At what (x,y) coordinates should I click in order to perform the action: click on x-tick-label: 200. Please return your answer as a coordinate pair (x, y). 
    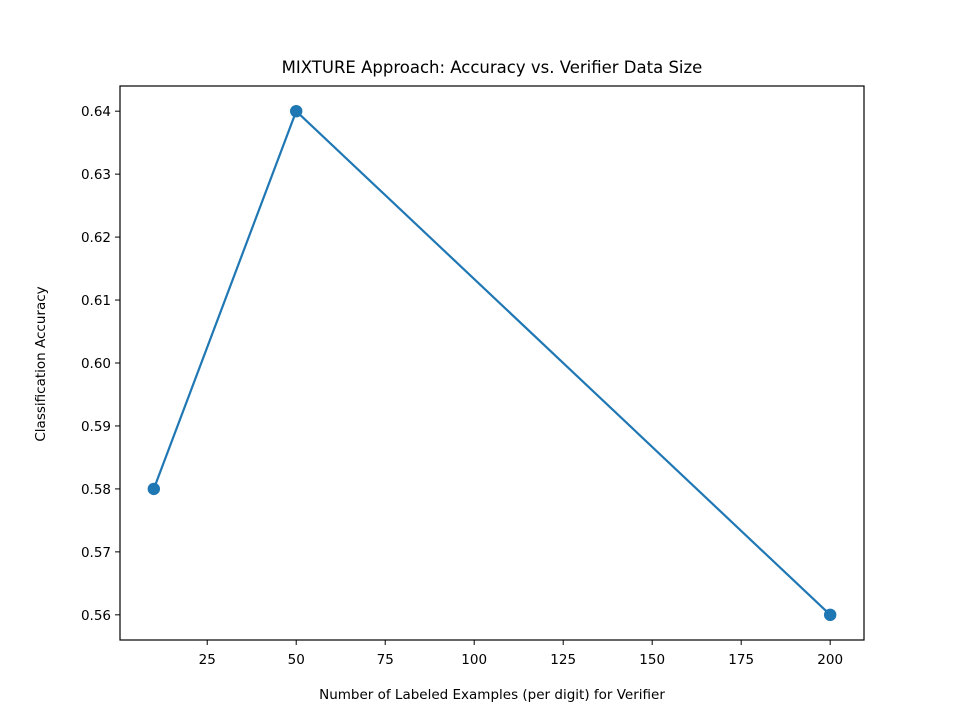
    Looking at the image, I should click on (830, 660).